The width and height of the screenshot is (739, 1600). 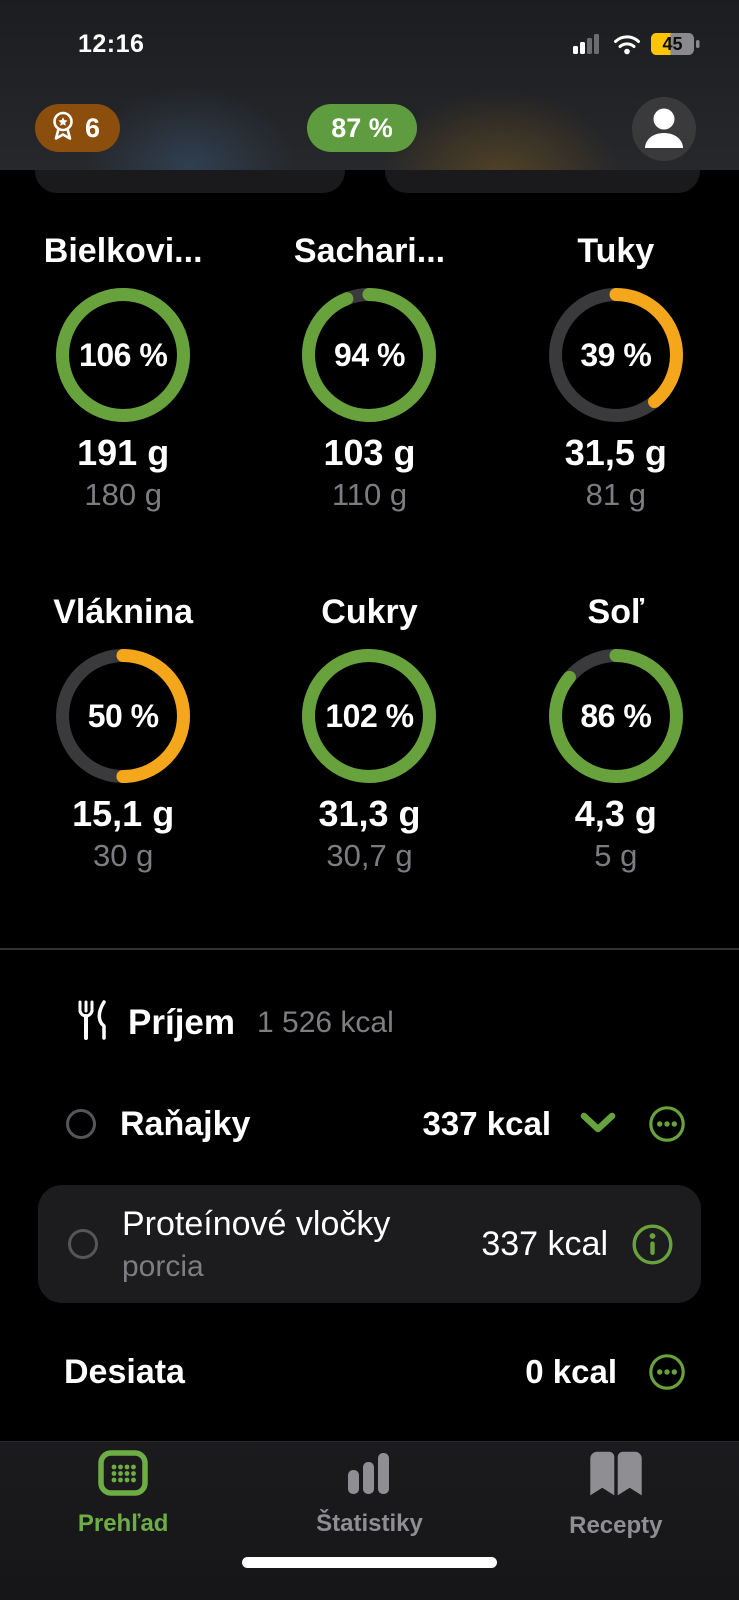 I want to click on profile-avatar, so click(x=664, y=129).